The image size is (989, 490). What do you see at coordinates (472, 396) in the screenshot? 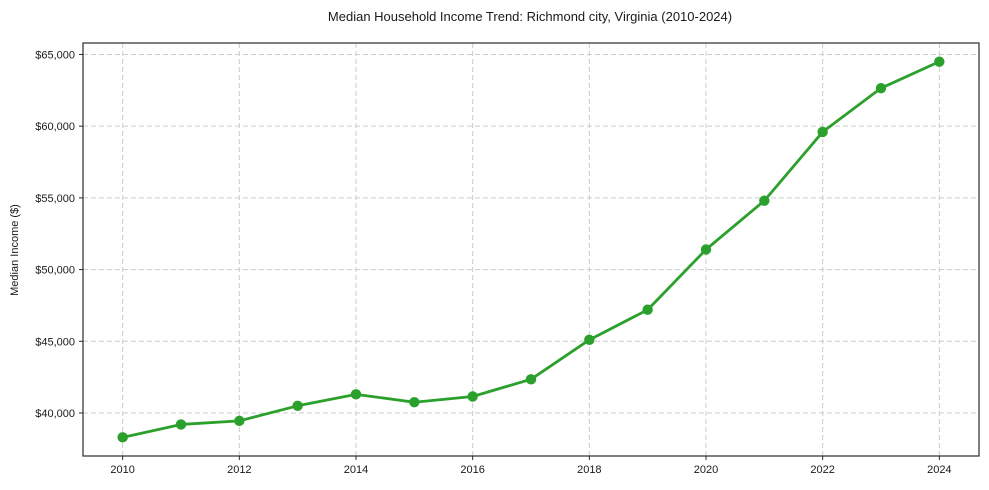
I see `data-point-2016` at bounding box center [472, 396].